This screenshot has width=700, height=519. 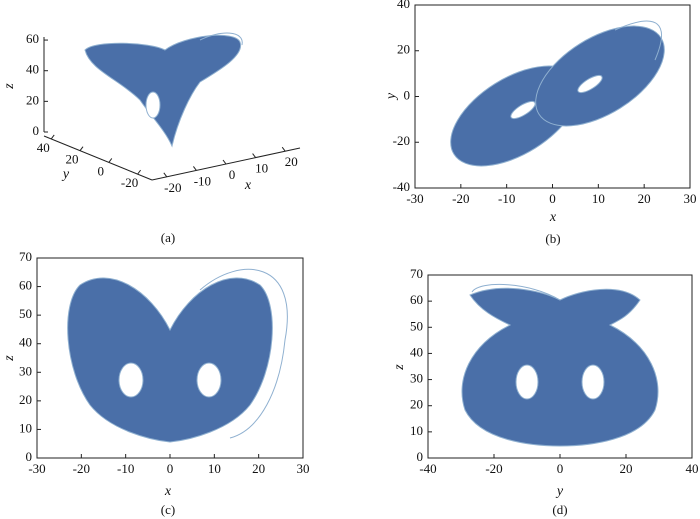 I want to click on attractor-d, so click(x=560, y=365).